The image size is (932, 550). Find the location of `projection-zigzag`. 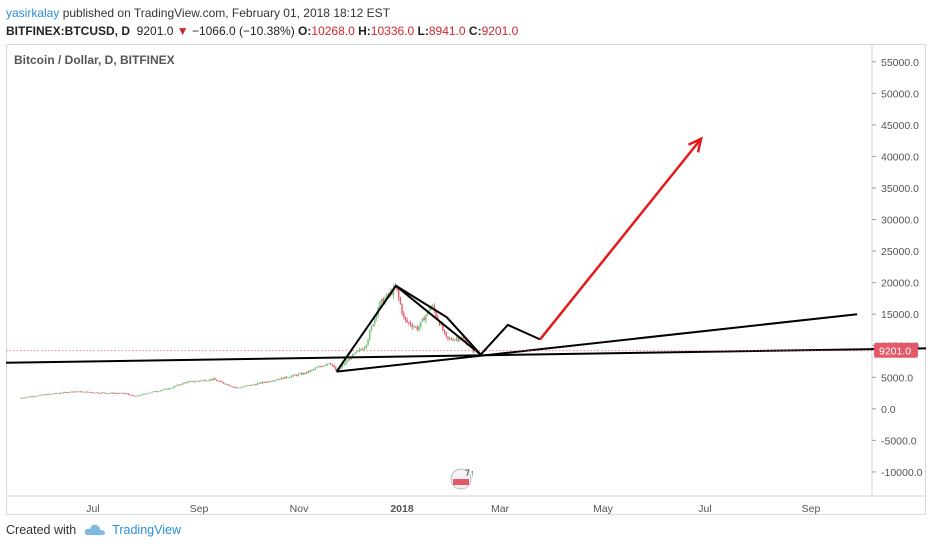

projection-zigzag is located at coordinates (438, 328).